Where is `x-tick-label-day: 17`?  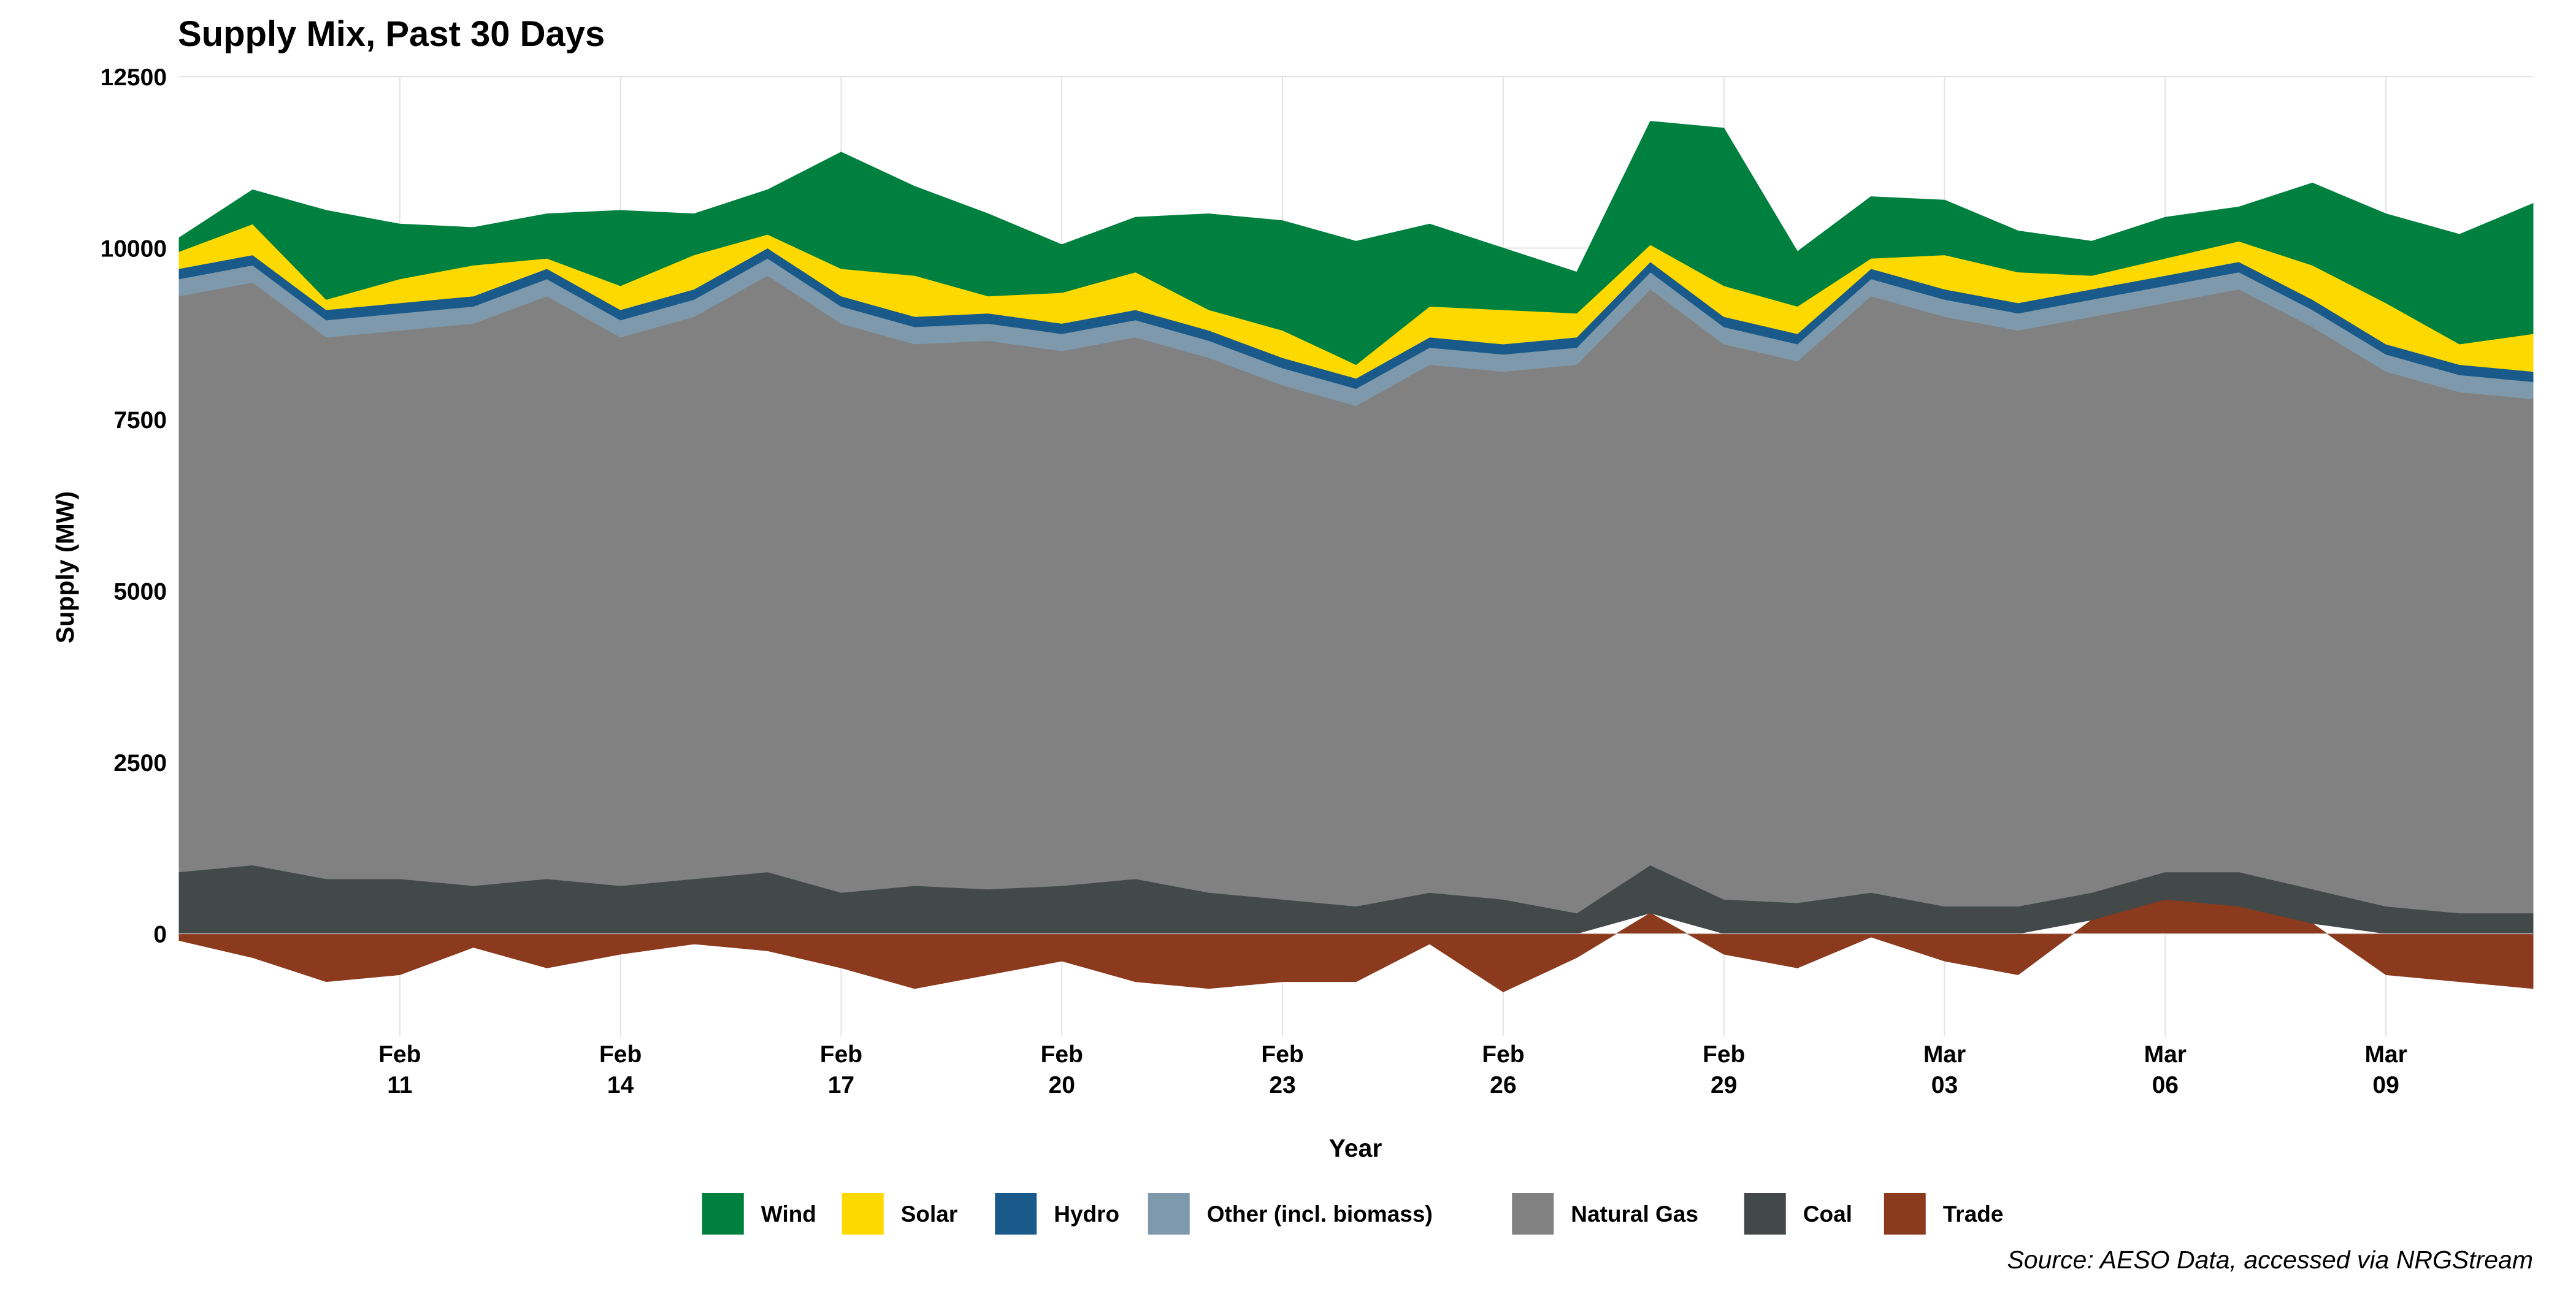
x-tick-label-day: 17 is located at coordinates (841, 1085).